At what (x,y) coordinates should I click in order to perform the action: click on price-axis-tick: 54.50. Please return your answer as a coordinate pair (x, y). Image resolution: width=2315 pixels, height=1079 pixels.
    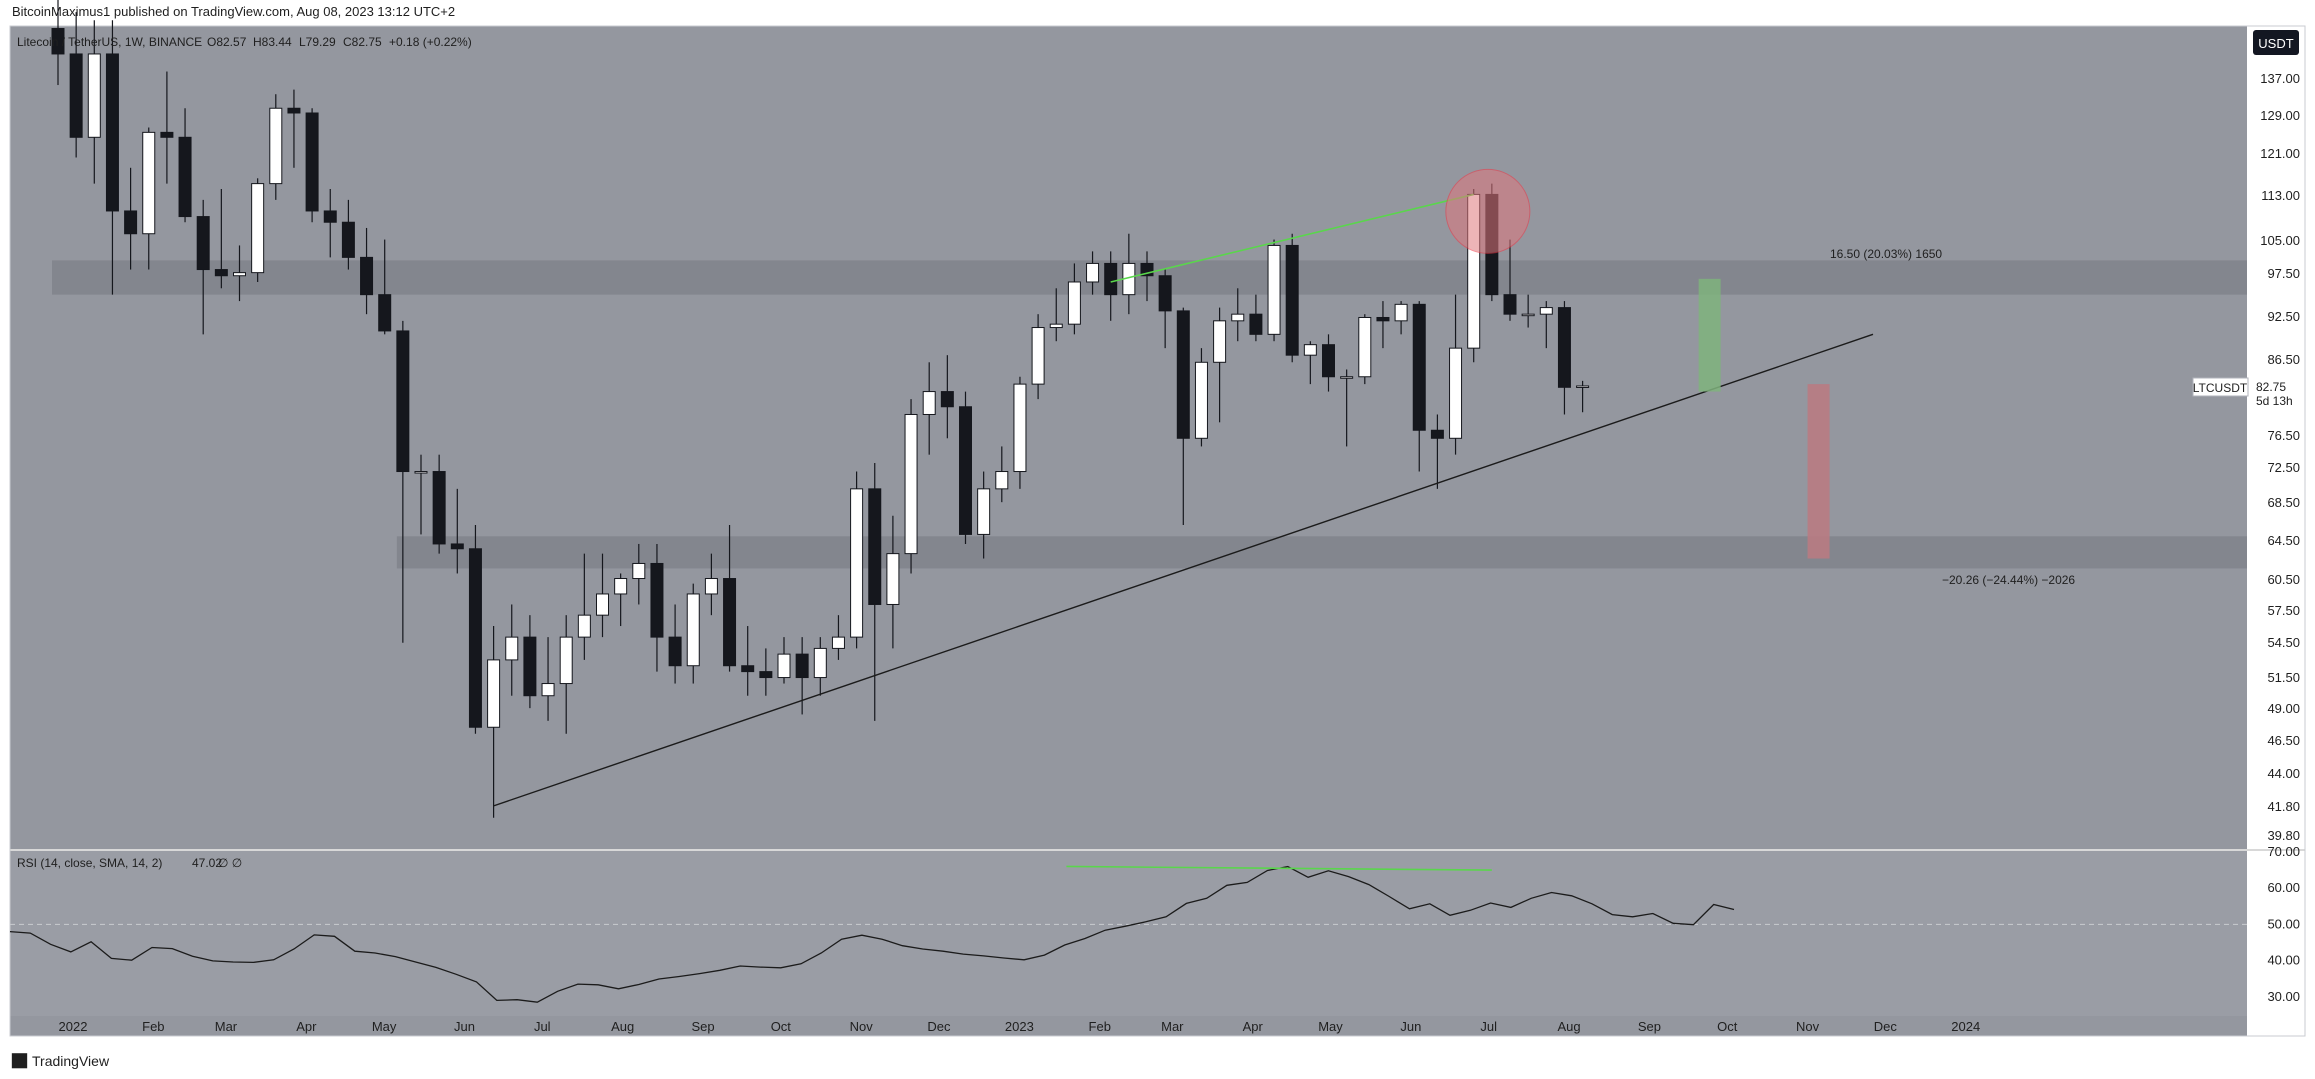
    Looking at the image, I should click on (2283, 642).